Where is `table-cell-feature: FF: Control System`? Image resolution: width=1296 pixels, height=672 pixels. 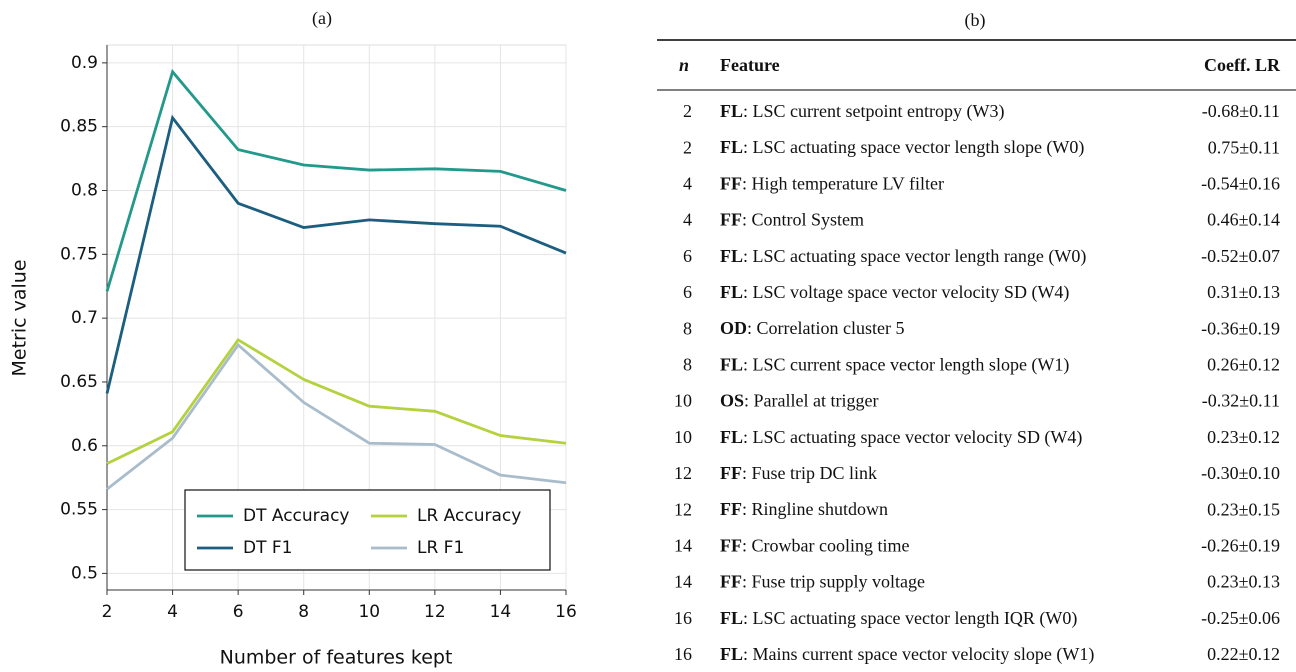 table-cell-feature: FF: Control System is located at coordinates (792, 220).